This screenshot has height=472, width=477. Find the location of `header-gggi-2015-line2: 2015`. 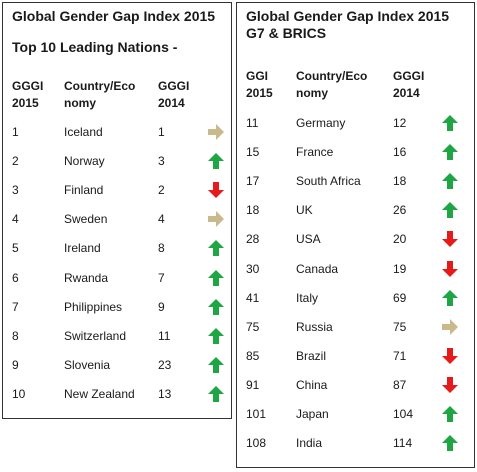

header-gggi-2015-line2: 2015 is located at coordinates (25, 103).